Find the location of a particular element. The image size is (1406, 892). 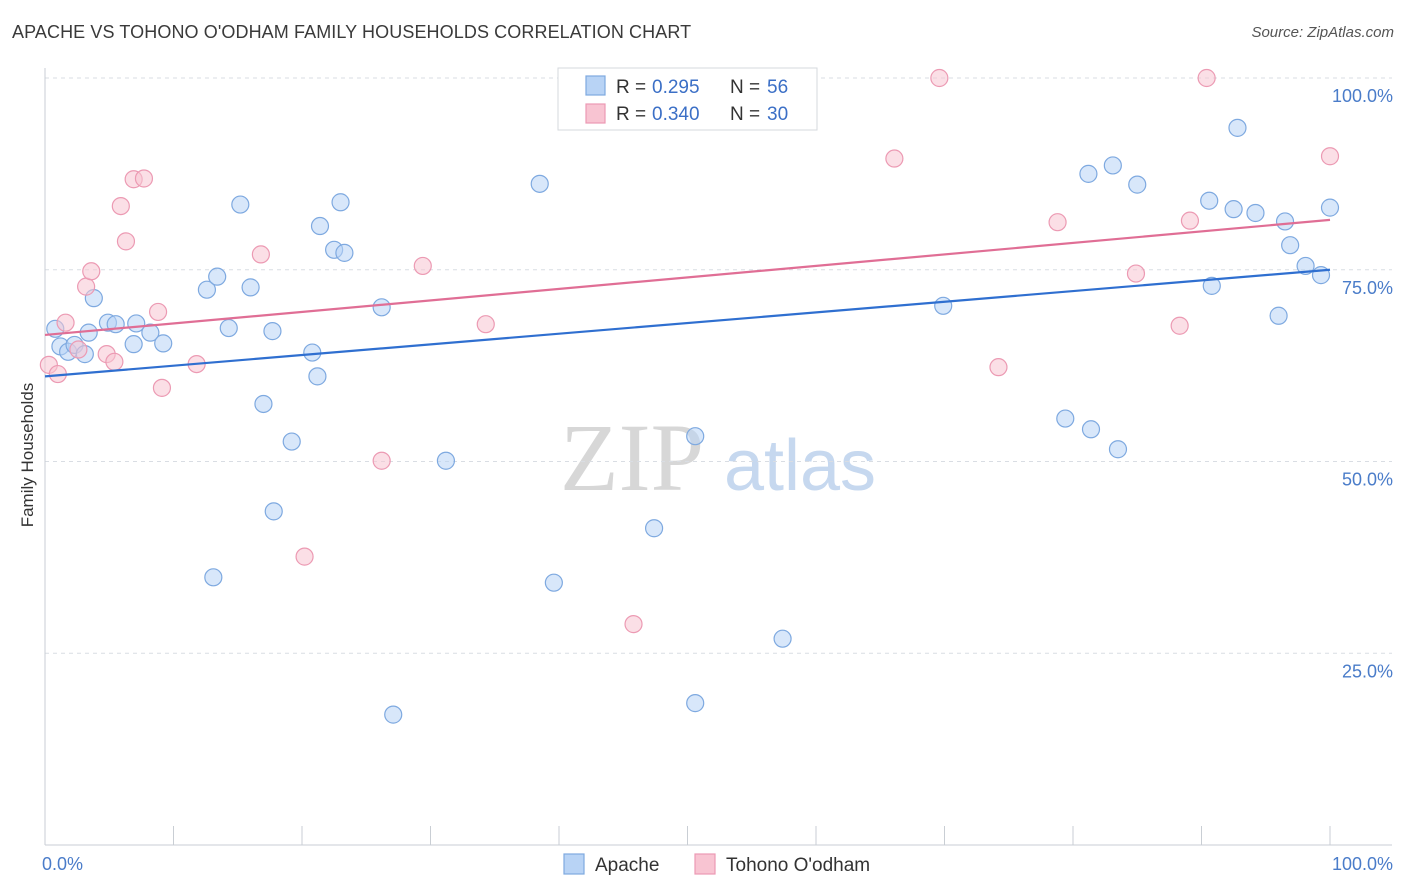

legend-swatch-apache is located at coordinates (595, 85).